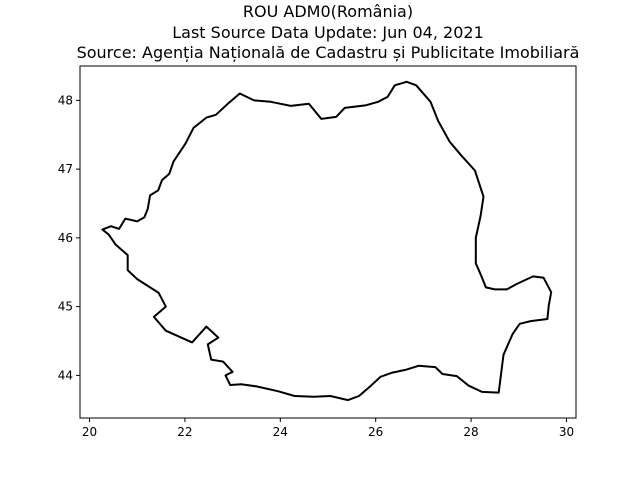 This screenshot has width=640, height=480. Describe the element at coordinates (65, 100) in the screenshot. I see `y-tick-label: 48` at that location.